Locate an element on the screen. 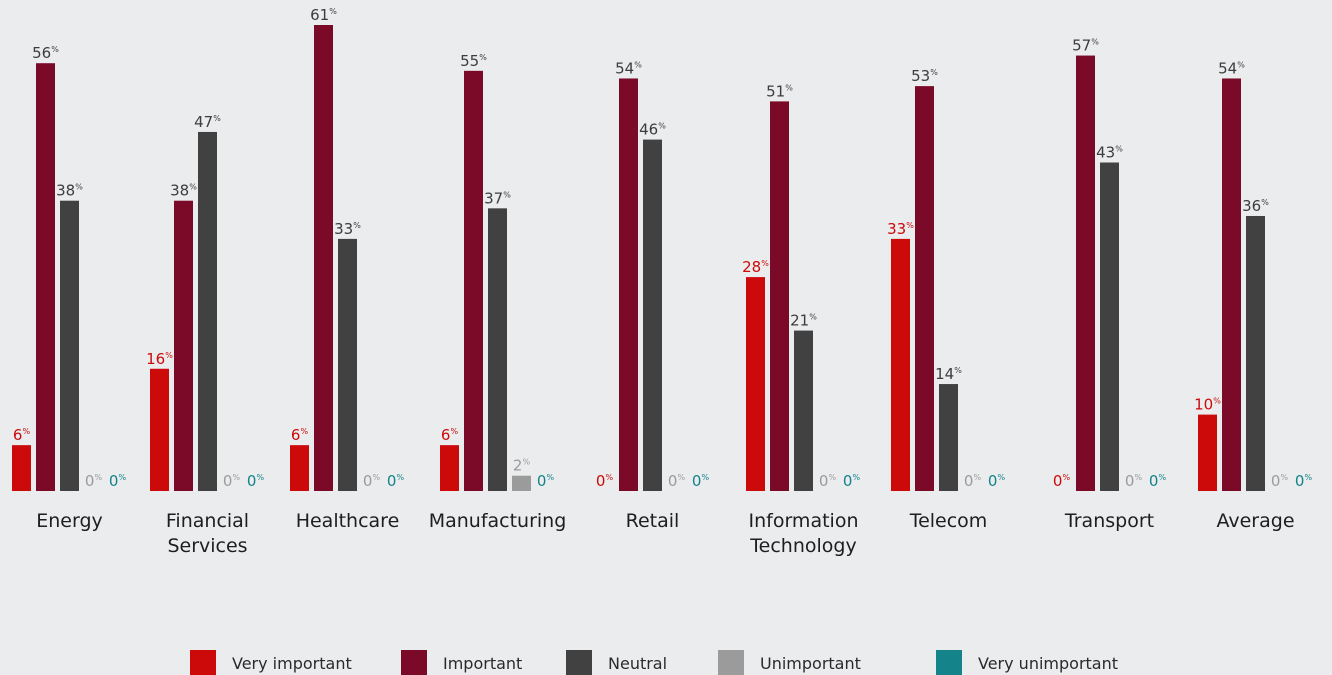 The width and height of the screenshot is (1332, 675). value-label-retail-neutral: 46% is located at coordinates (652, 130).